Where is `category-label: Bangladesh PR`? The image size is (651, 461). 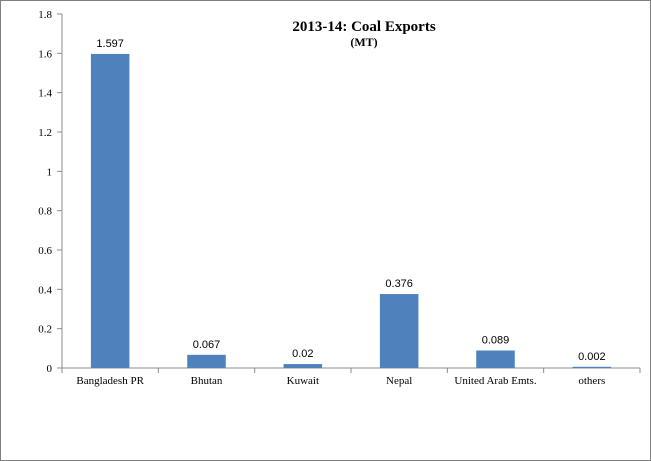
category-label: Bangladesh PR is located at coordinates (110, 381).